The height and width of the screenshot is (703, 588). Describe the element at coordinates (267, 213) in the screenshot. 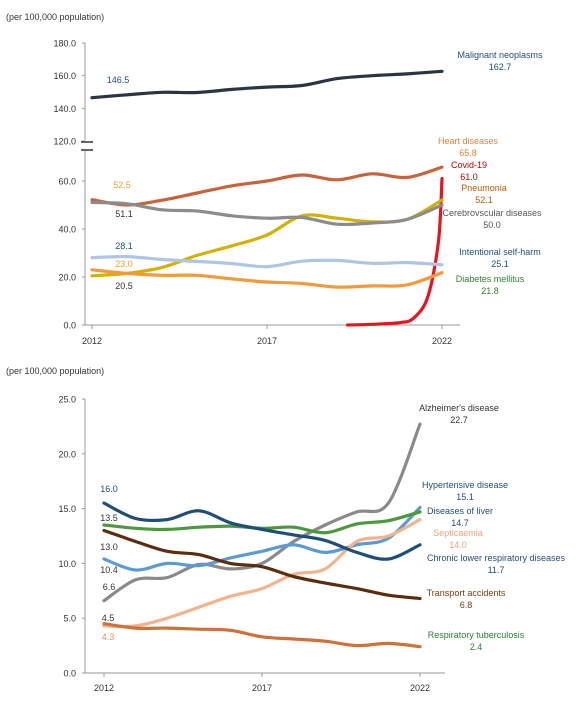

I see `series-line-cerebrovscular-diseases` at that location.